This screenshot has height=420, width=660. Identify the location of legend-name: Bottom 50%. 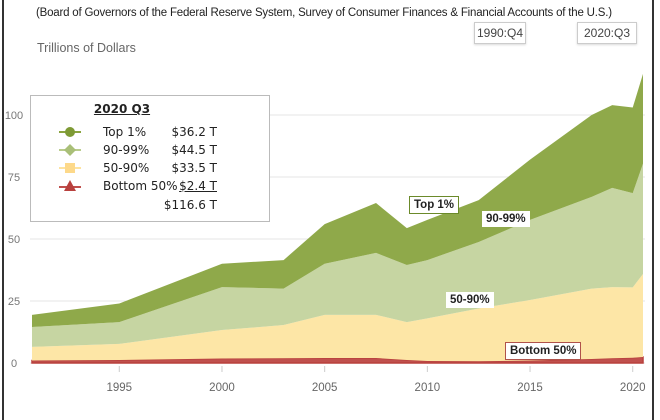
(140, 186).